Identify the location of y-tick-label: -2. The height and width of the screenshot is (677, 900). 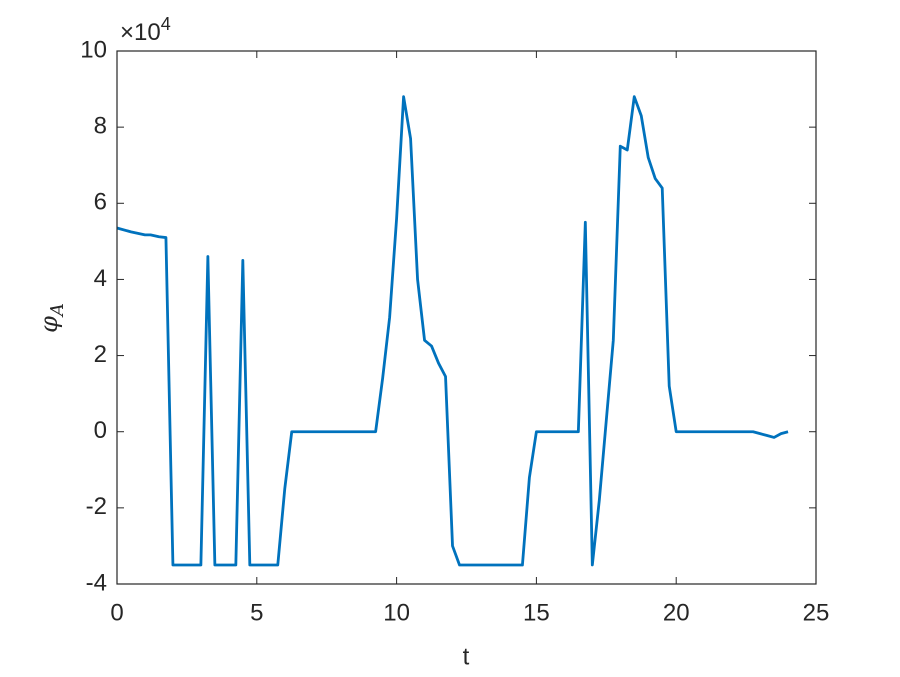
(96, 506).